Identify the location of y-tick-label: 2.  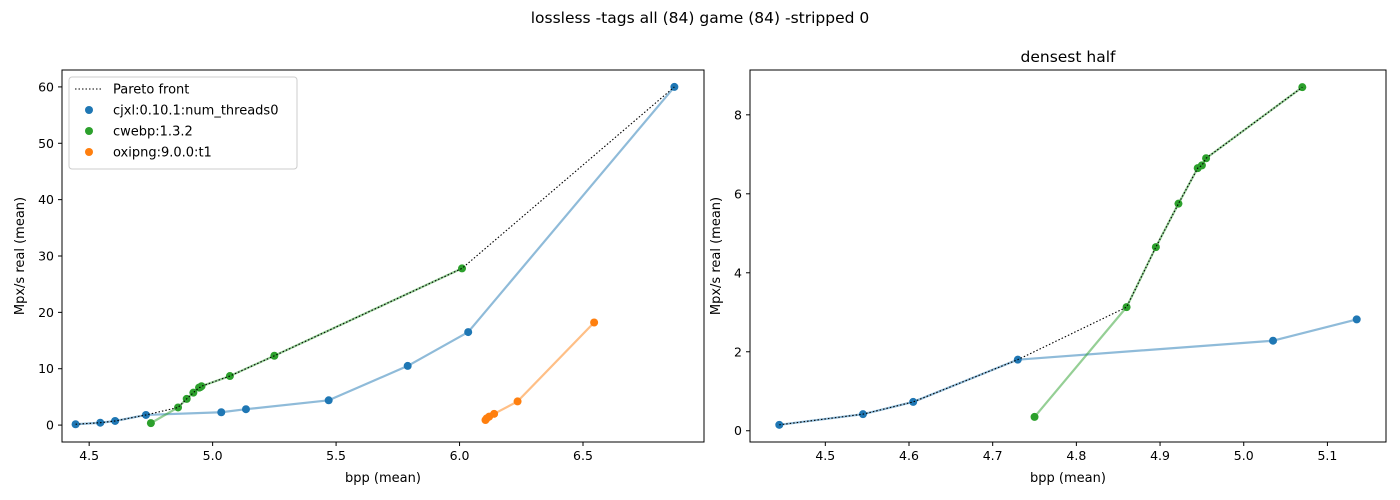
(738, 351).